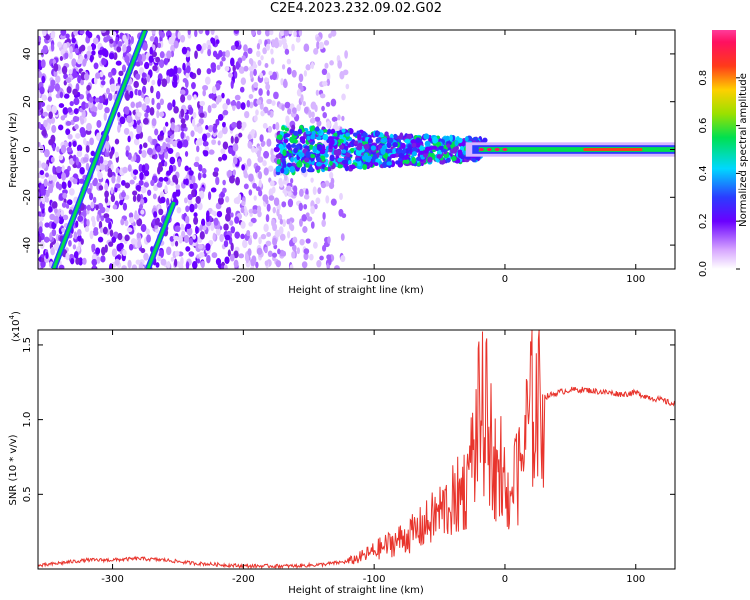 Image resolution: width=750 pixels, height=600 pixels. Describe the element at coordinates (112, 279) in the screenshot. I see `x-tick-label: -300` at that location.